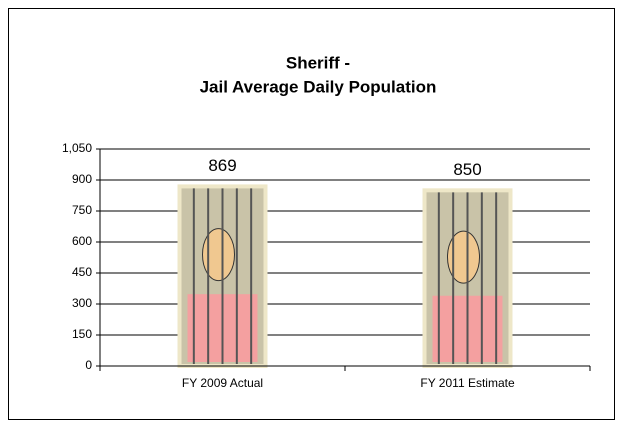 Image resolution: width=623 pixels, height=428 pixels. Describe the element at coordinates (318, 62) in the screenshot. I see `chart-title: Sheriff -` at that location.